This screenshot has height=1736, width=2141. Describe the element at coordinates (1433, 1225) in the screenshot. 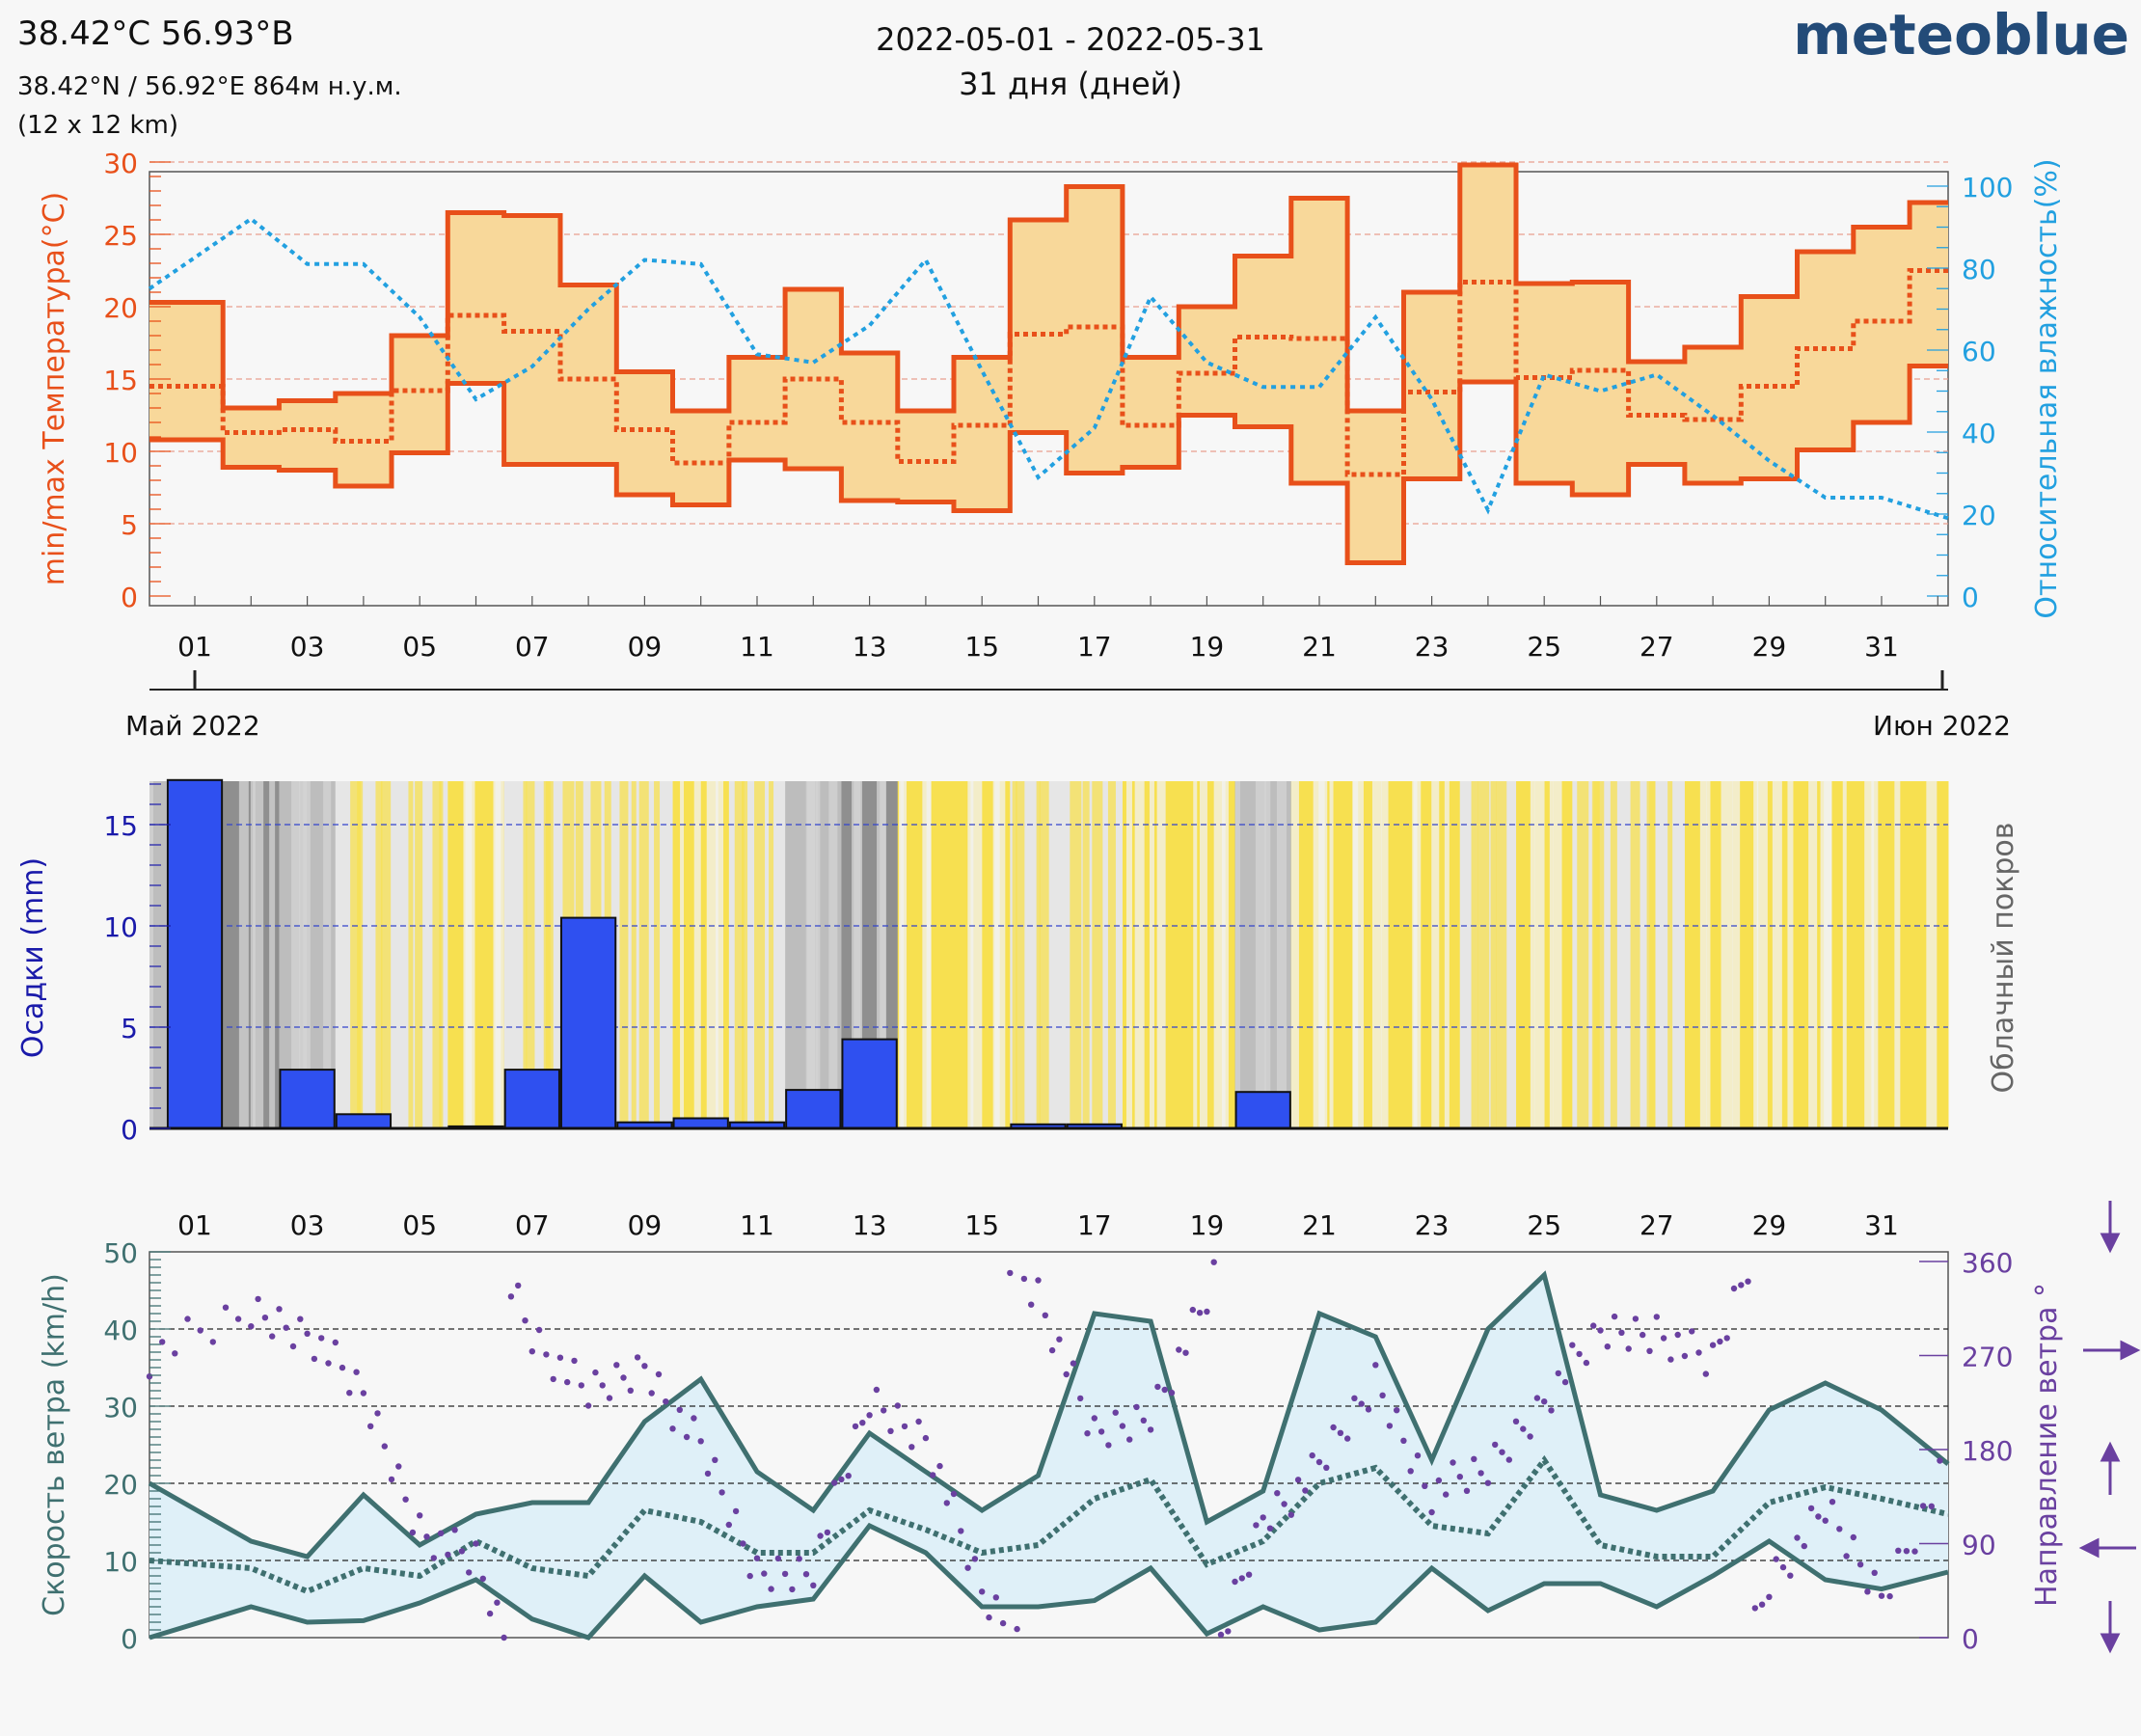

I see `day-label: 23` at that location.